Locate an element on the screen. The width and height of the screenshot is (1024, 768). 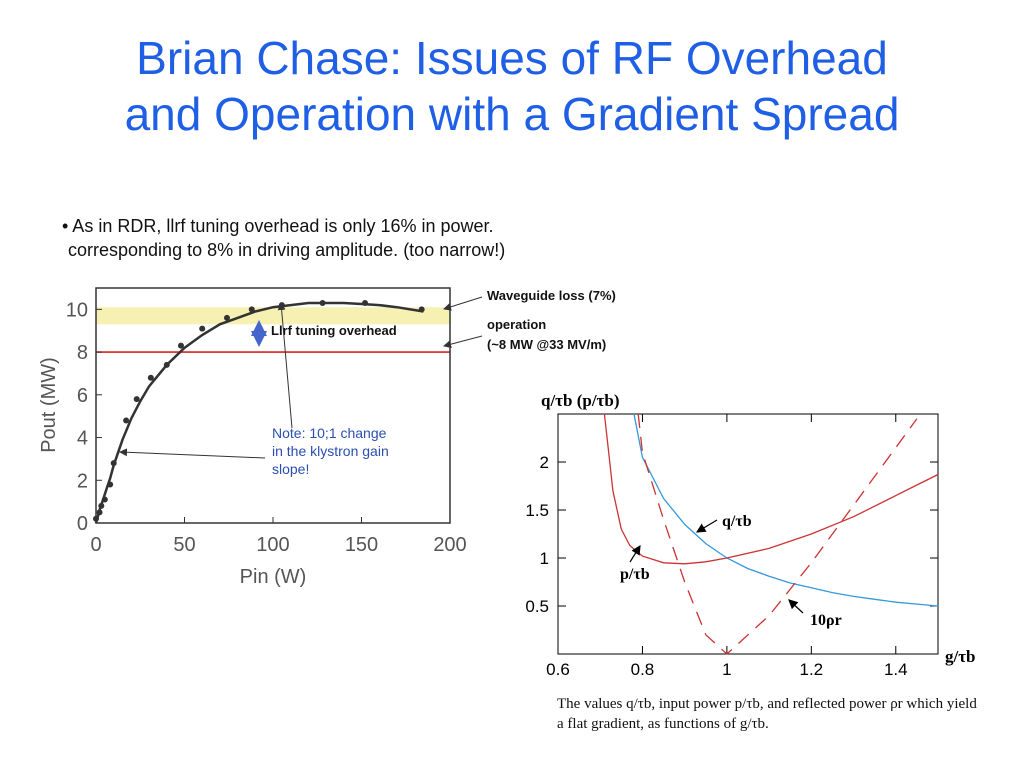
q-curve-label: q/τb is located at coordinates (737, 521).